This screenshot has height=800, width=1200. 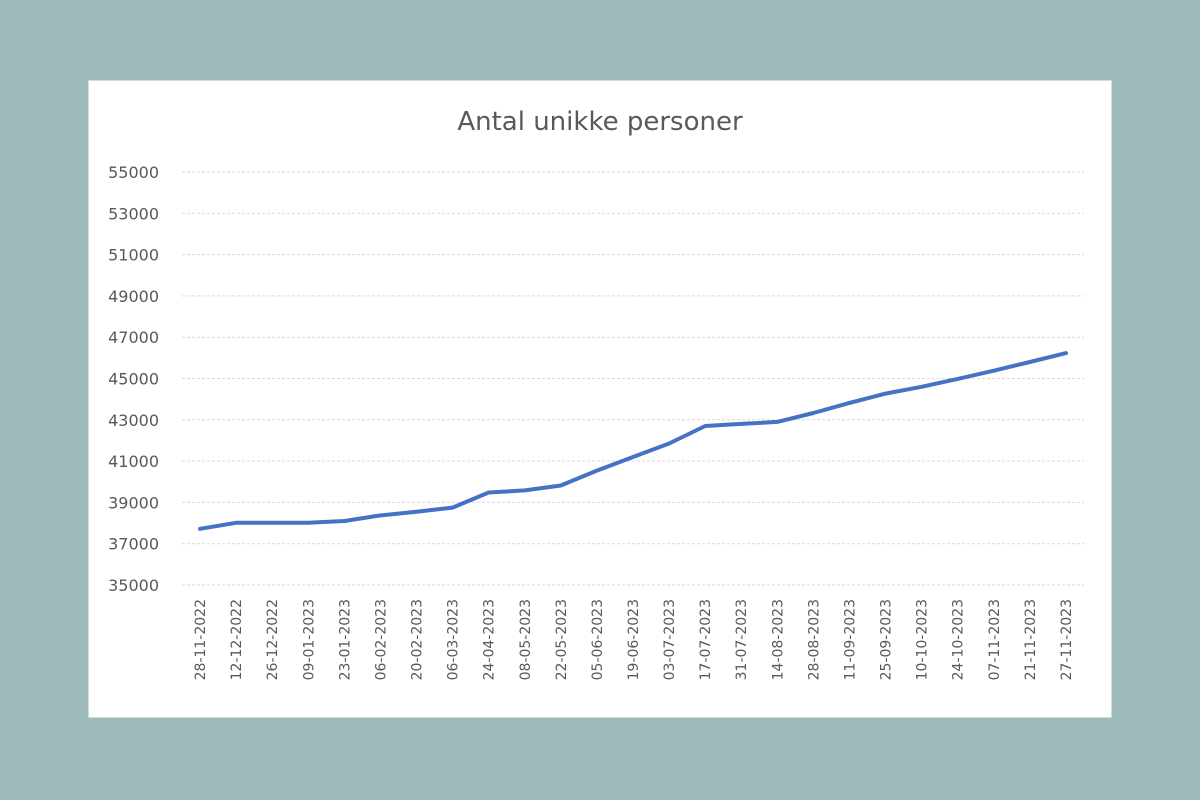 I want to click on x-tick-label: 06-02-2023, so click(x=381, y=639).